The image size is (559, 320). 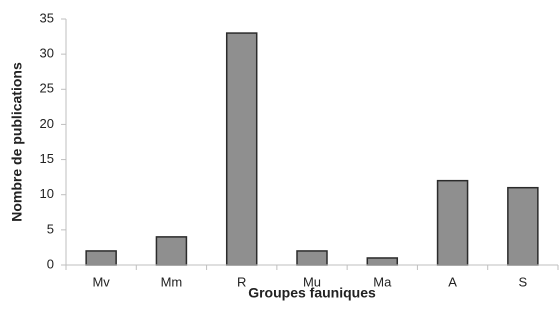 What do you see at coordinates (17, 142) in the screenshot?
I see `y-axis-title: Nombre de publications` at bounding box center [17, 142].